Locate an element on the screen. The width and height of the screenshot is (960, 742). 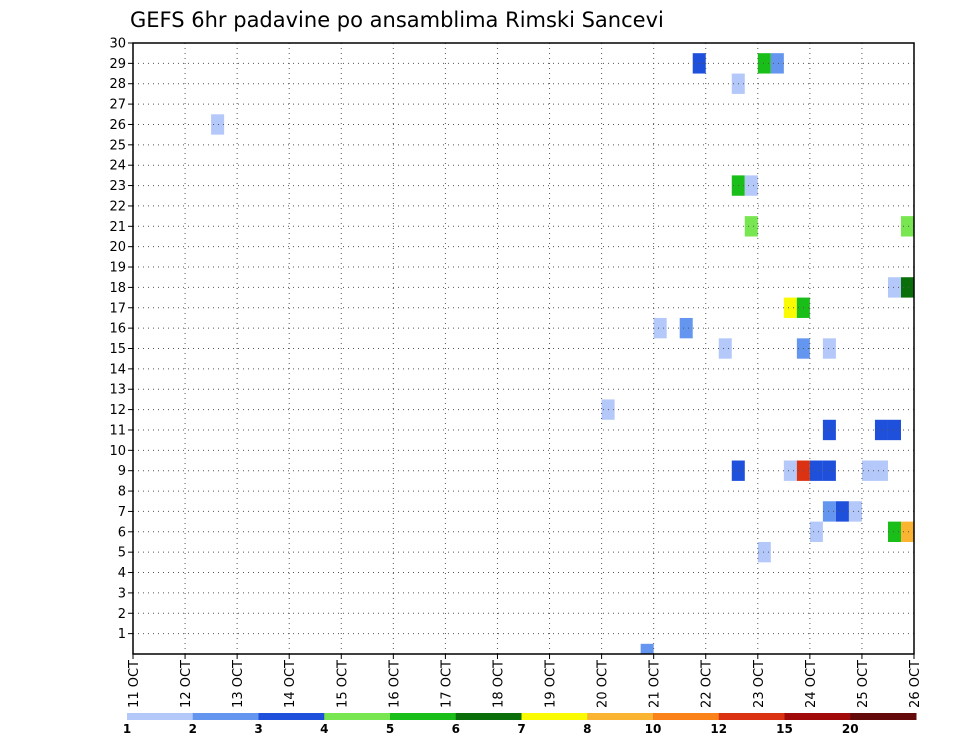
y-tick-label: 24 is located at coordinates (117, 166).